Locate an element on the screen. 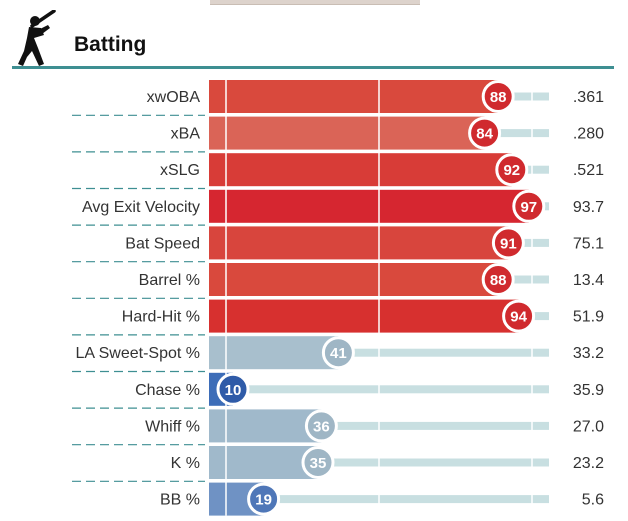  metric-label: K % is located at coordinates (185, 463).